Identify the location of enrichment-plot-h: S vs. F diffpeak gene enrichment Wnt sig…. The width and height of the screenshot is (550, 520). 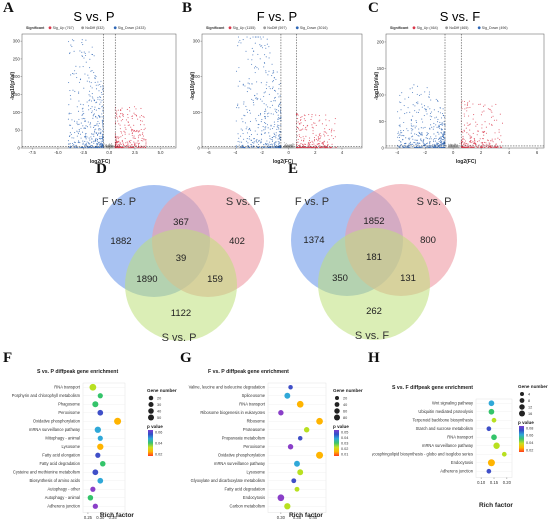
(460, 446).